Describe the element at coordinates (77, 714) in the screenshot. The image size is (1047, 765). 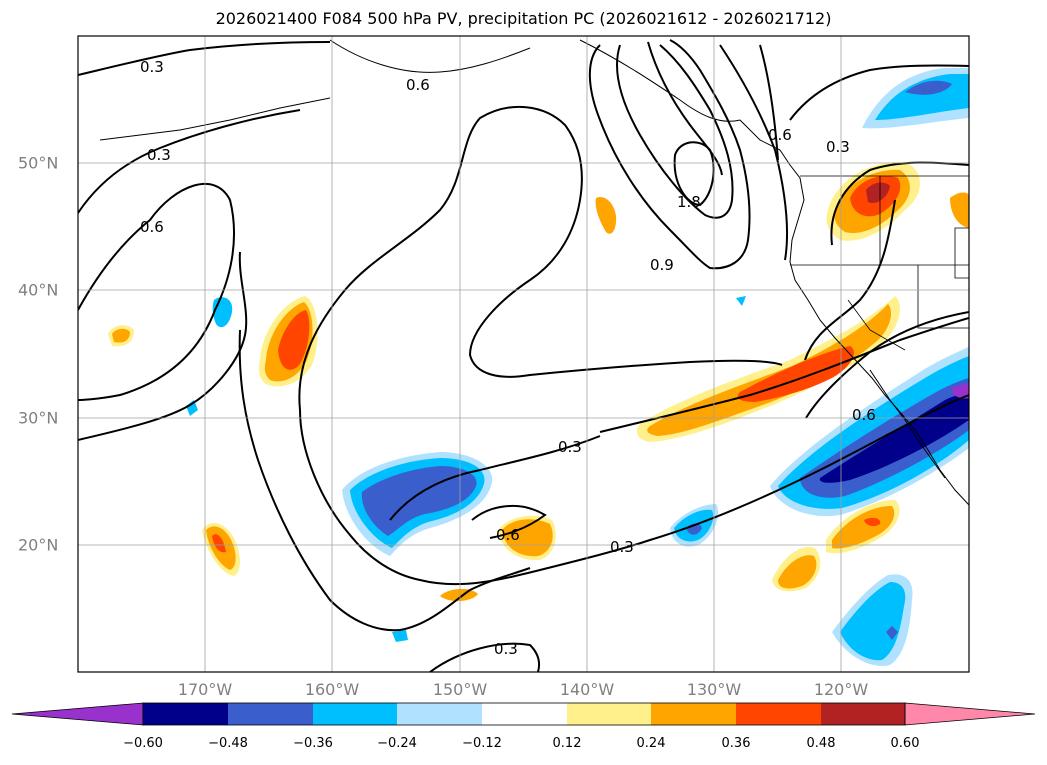
I see `colorbar-extend-min` at that location.